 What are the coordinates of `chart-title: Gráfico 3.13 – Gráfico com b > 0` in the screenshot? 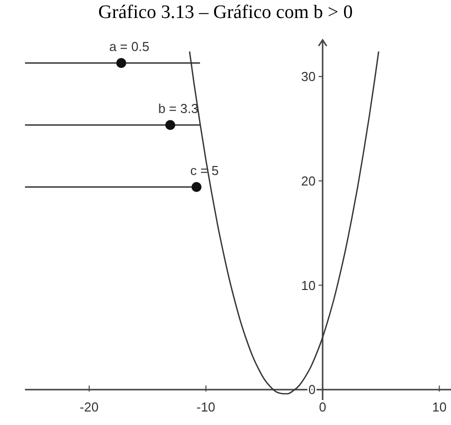 It's located at (225, 12).